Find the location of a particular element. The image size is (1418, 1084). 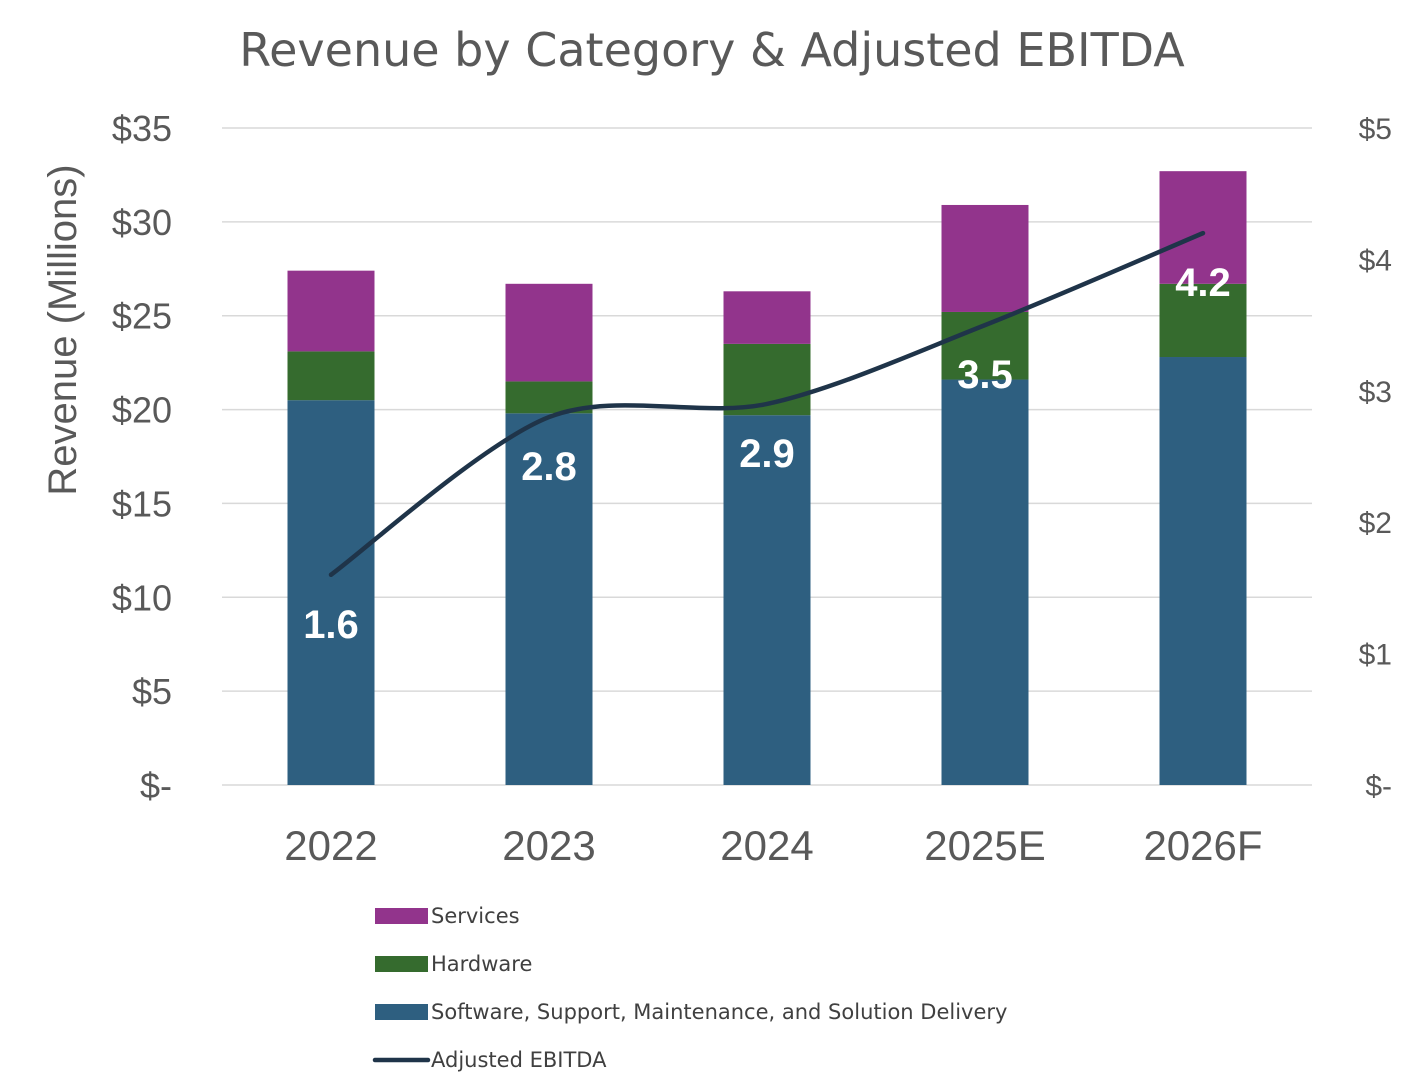

ebitda-data-label: 2.9 is located at coordinates (767, 454).